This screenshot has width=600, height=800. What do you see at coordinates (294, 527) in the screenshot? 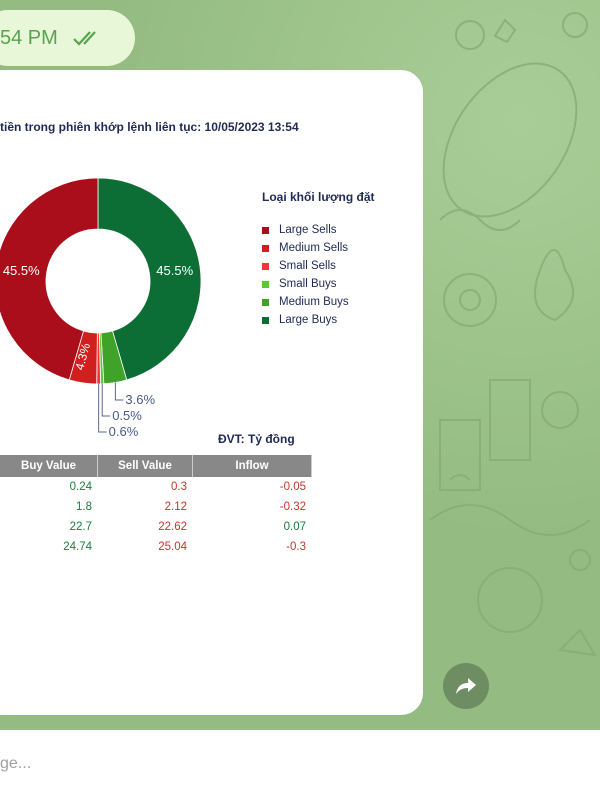
I see `inflow-value: 0.07` at bounding box center [294, 527].